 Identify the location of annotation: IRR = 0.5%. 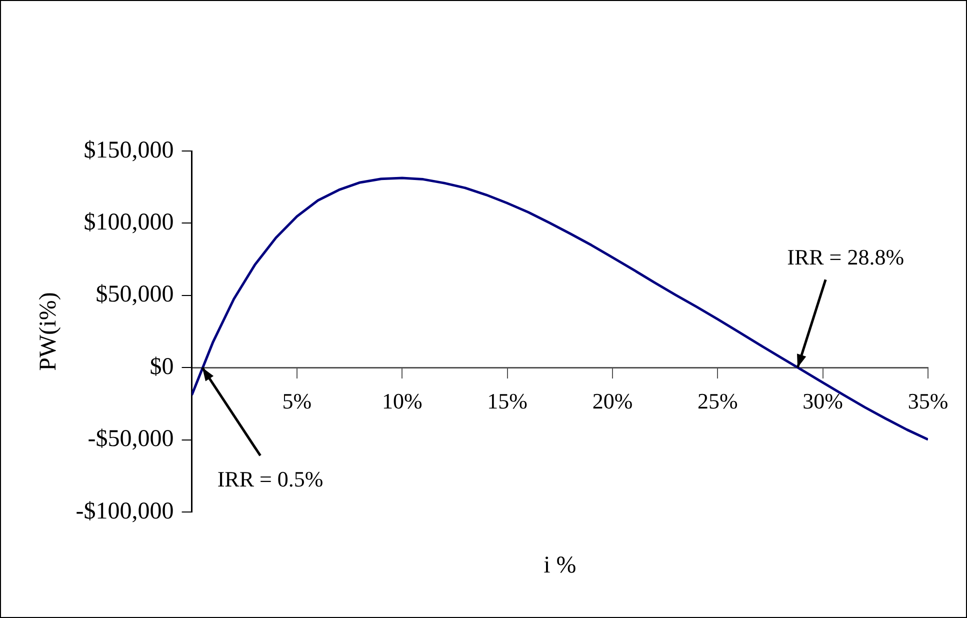
(270, 479).